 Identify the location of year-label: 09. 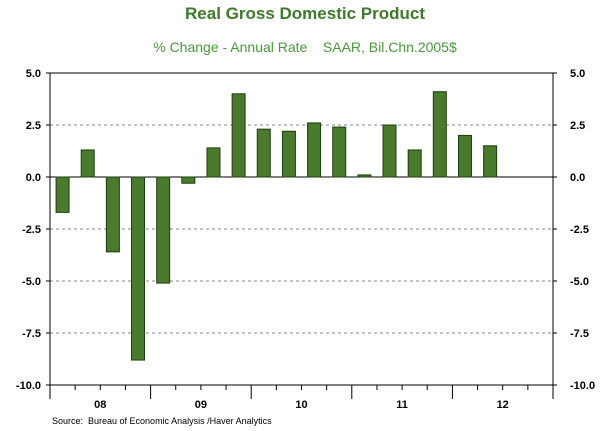
(201, 405).